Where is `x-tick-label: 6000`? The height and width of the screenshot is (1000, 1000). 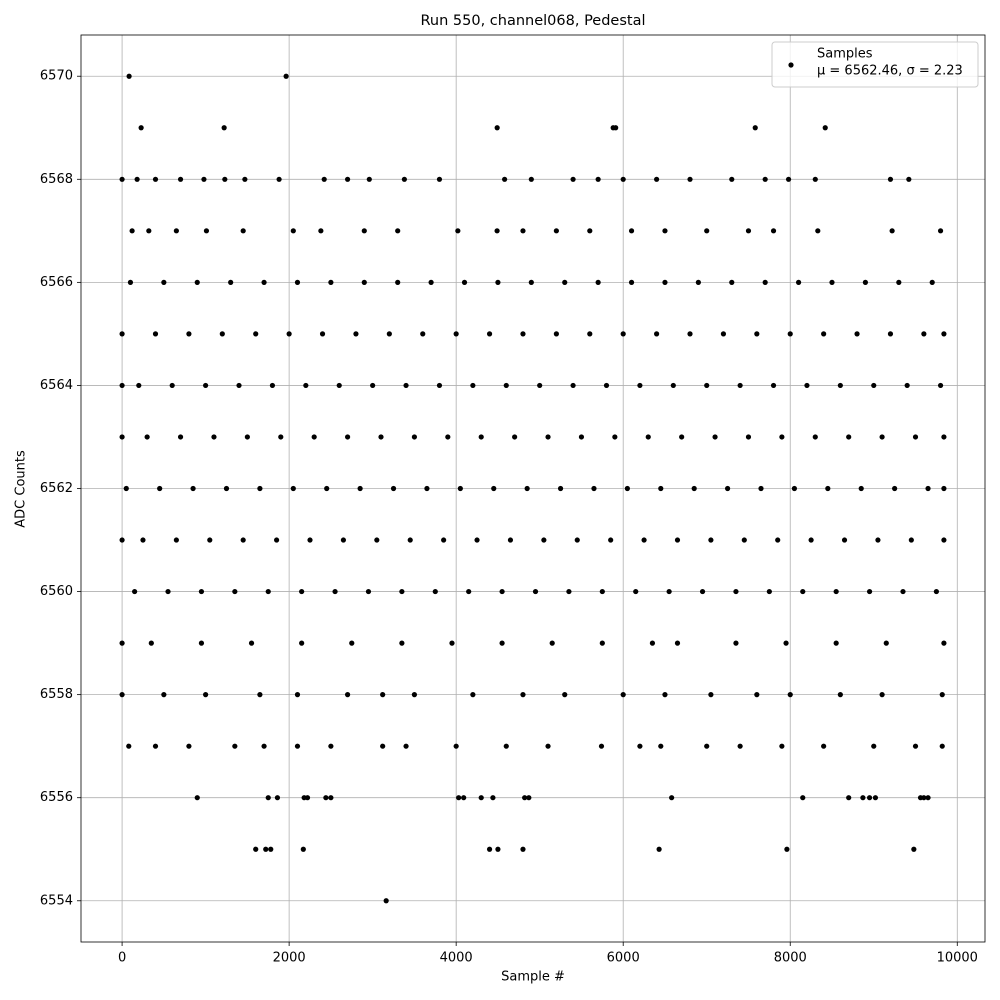 x-tick-label: 6000 is located at coordinates (623, 958).